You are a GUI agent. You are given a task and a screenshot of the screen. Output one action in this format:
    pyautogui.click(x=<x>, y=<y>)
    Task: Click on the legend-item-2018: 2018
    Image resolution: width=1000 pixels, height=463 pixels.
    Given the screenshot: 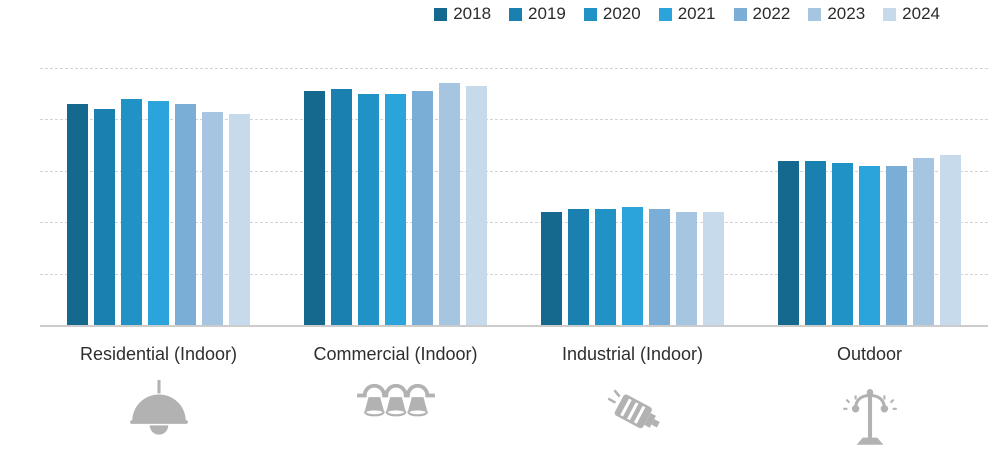 What is the action you would take?
    pyautogui.click(x=462, y=14)
    